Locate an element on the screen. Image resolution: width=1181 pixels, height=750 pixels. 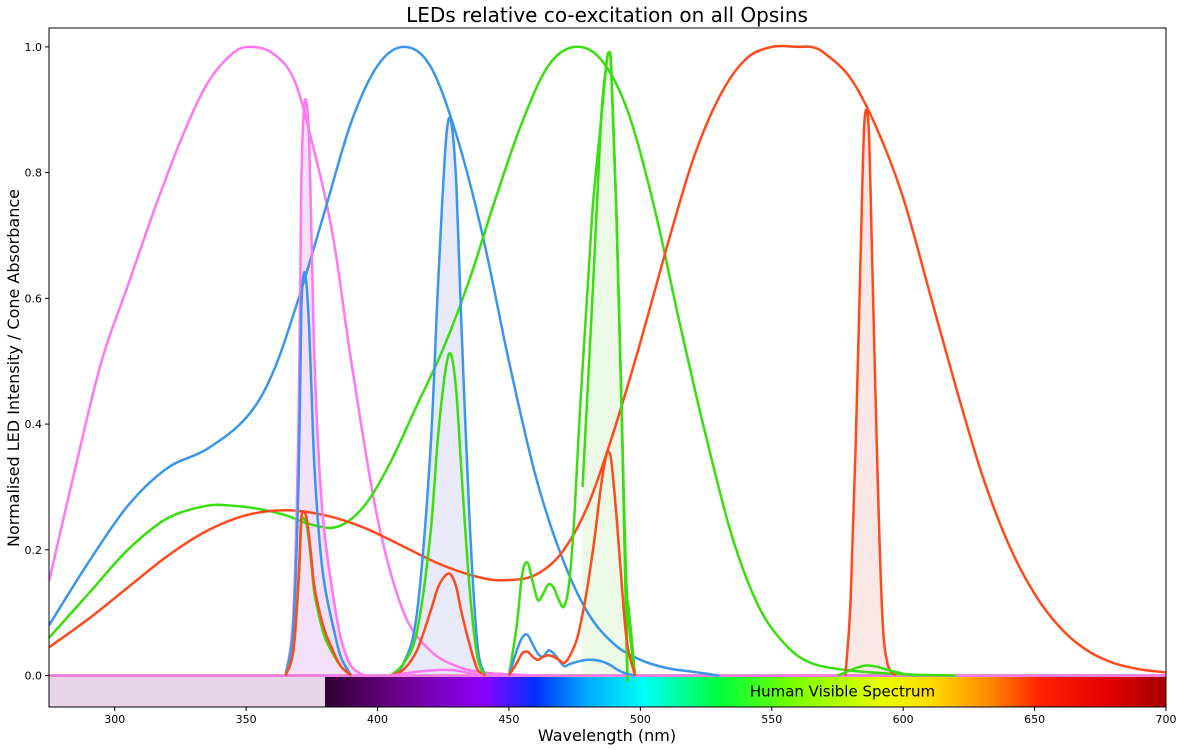
y-tick-label: 0.0 is located at coordinates (34, 676).